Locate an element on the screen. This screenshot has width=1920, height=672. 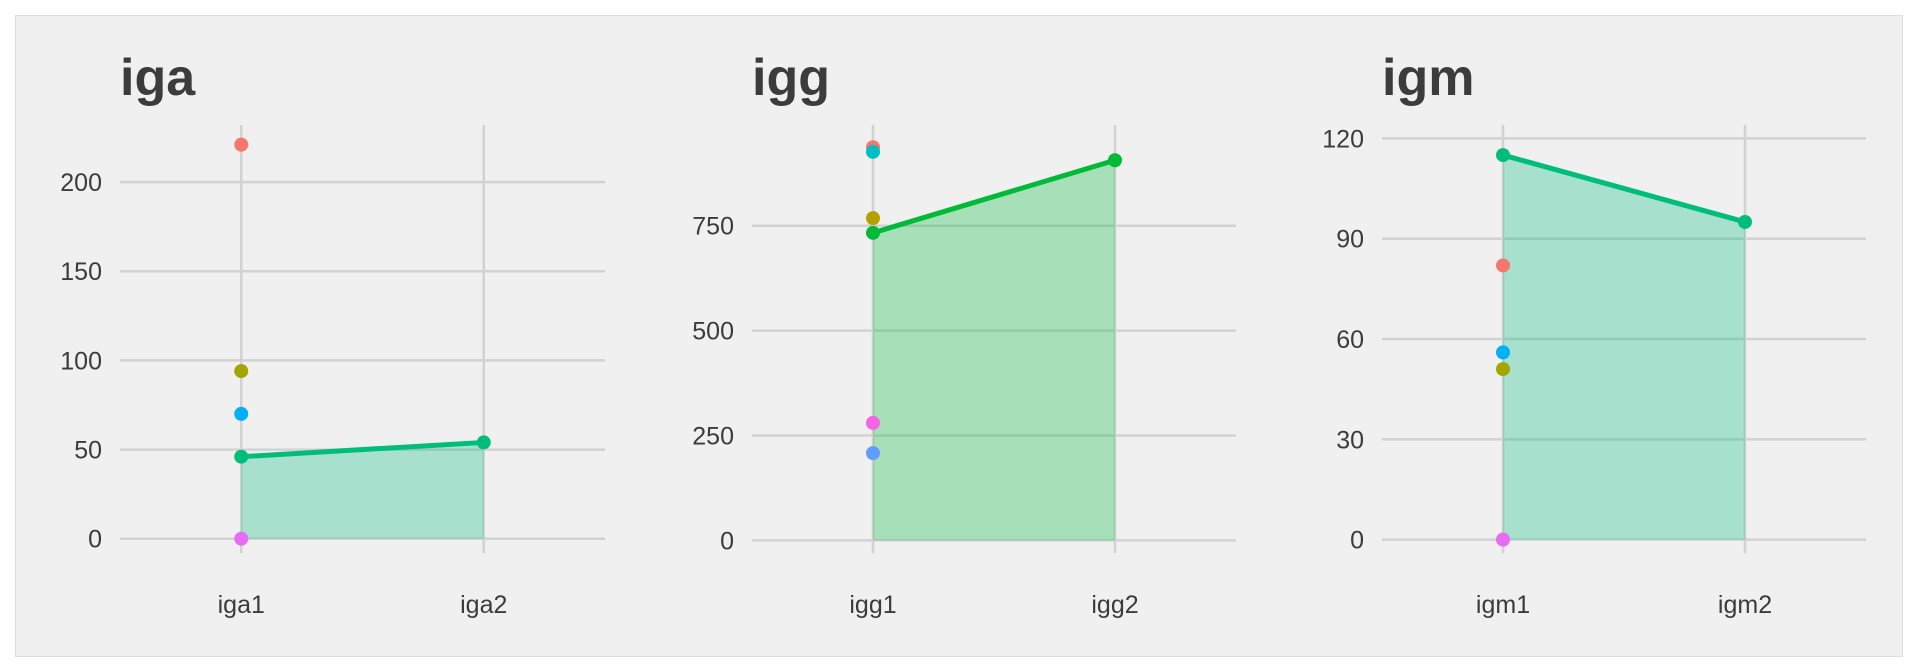
y-tick-label: 30 is located at coordinates (1350, 440).